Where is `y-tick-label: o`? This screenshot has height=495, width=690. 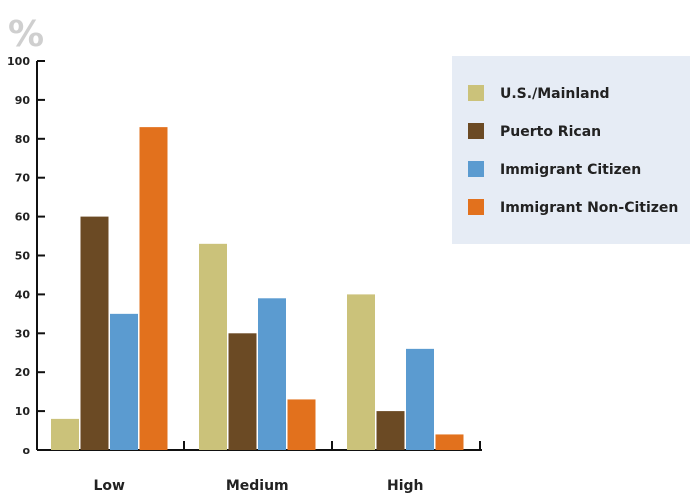
y-tick-label: o is located at coordinates (26, 450).